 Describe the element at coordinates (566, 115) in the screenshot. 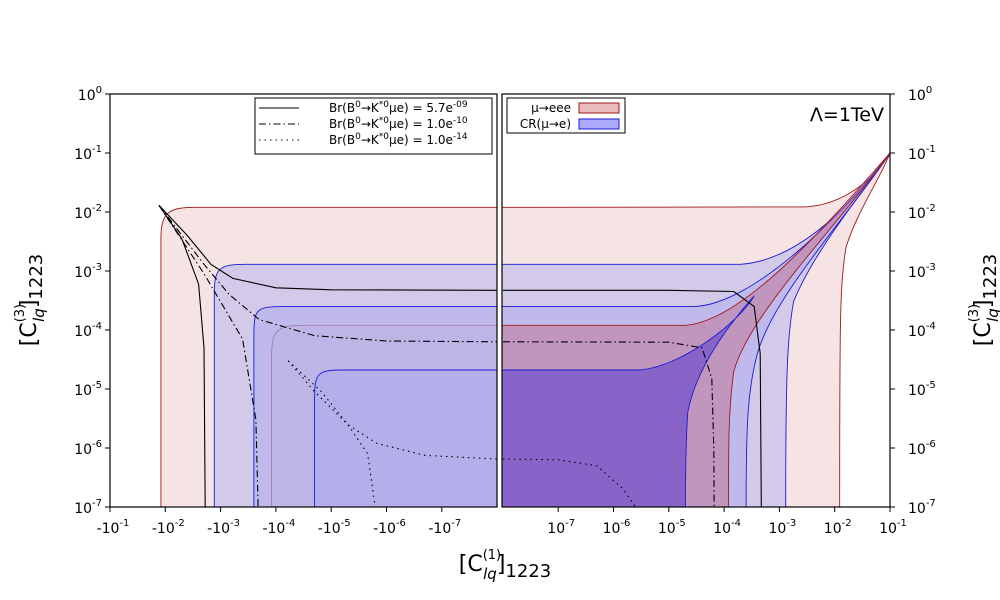

I see `region-legend: μ→eee CR(μ→e)` at that location.